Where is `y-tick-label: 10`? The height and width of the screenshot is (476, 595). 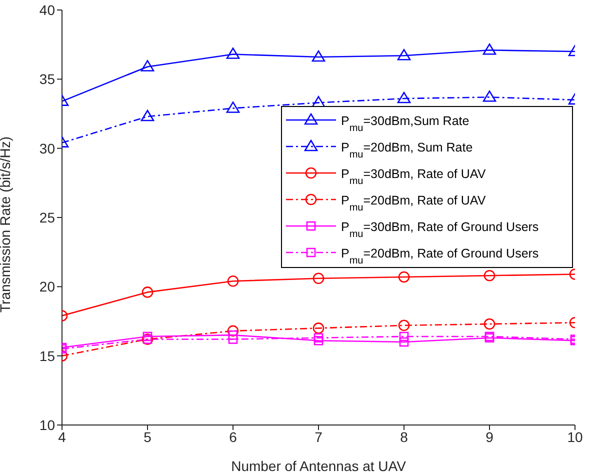
y-tick-label: 10 is located at coordinates (47, 424).